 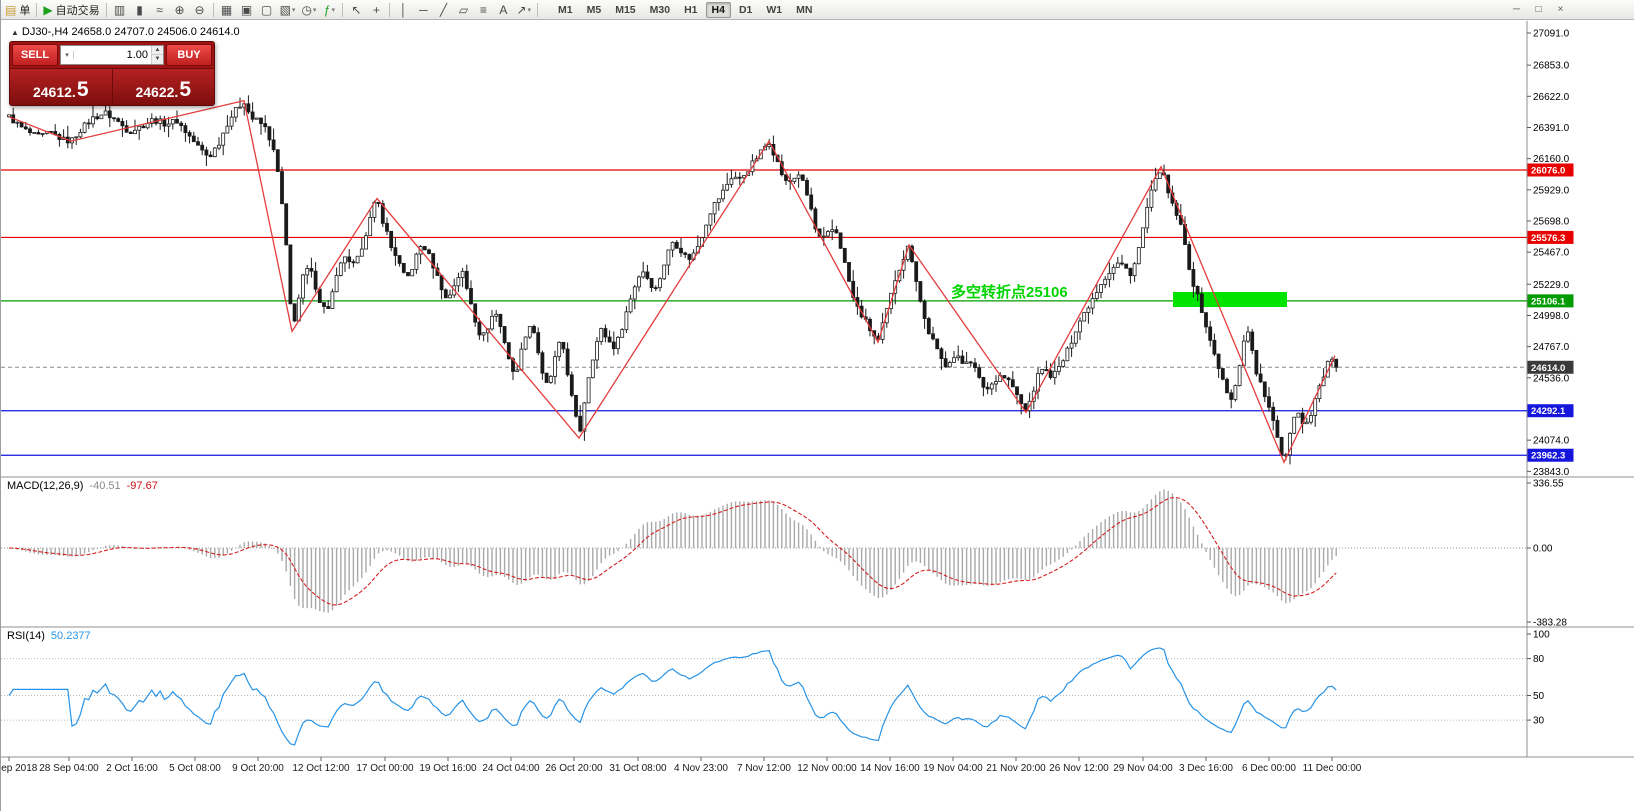 What do you see at coordinates (718, 9) in the screenshot?
I see `tab-timeframe-H4: H4` at bounding box center [718, 9].